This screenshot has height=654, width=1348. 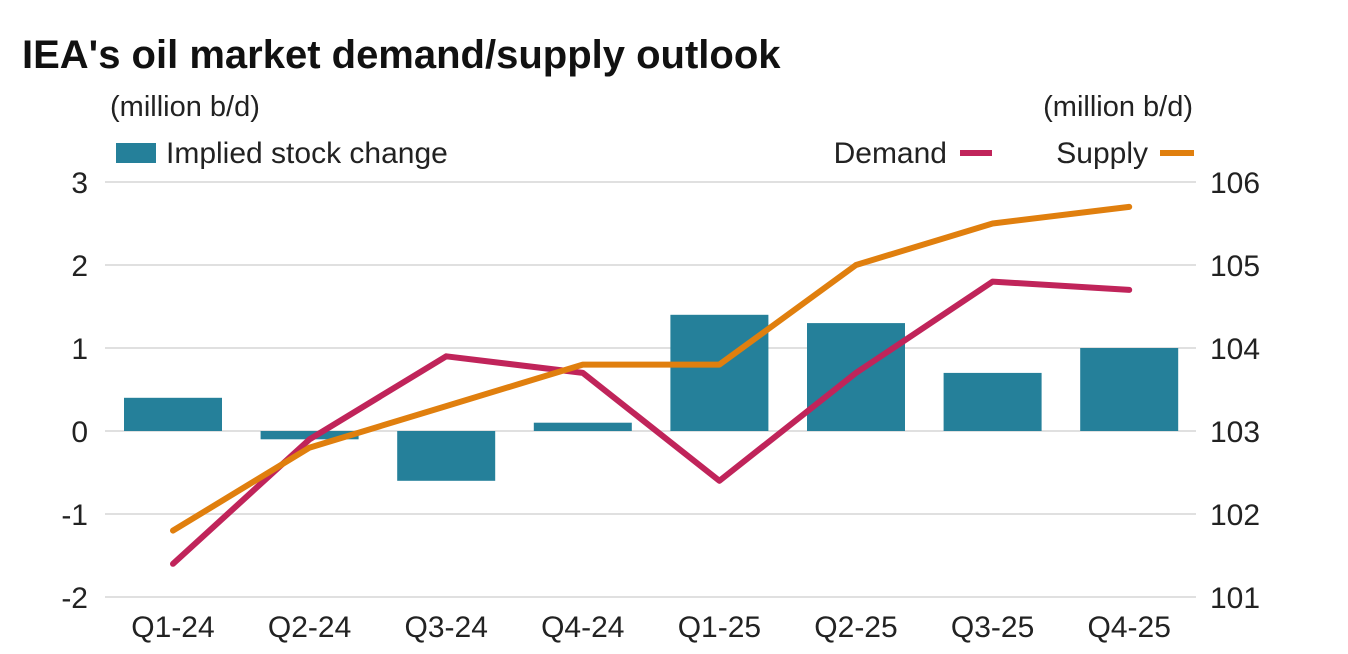 What do you see at coordinates (74, 598) in the screenshot?
I see `left-tick-label: -2` at bounding box center [74, 598].